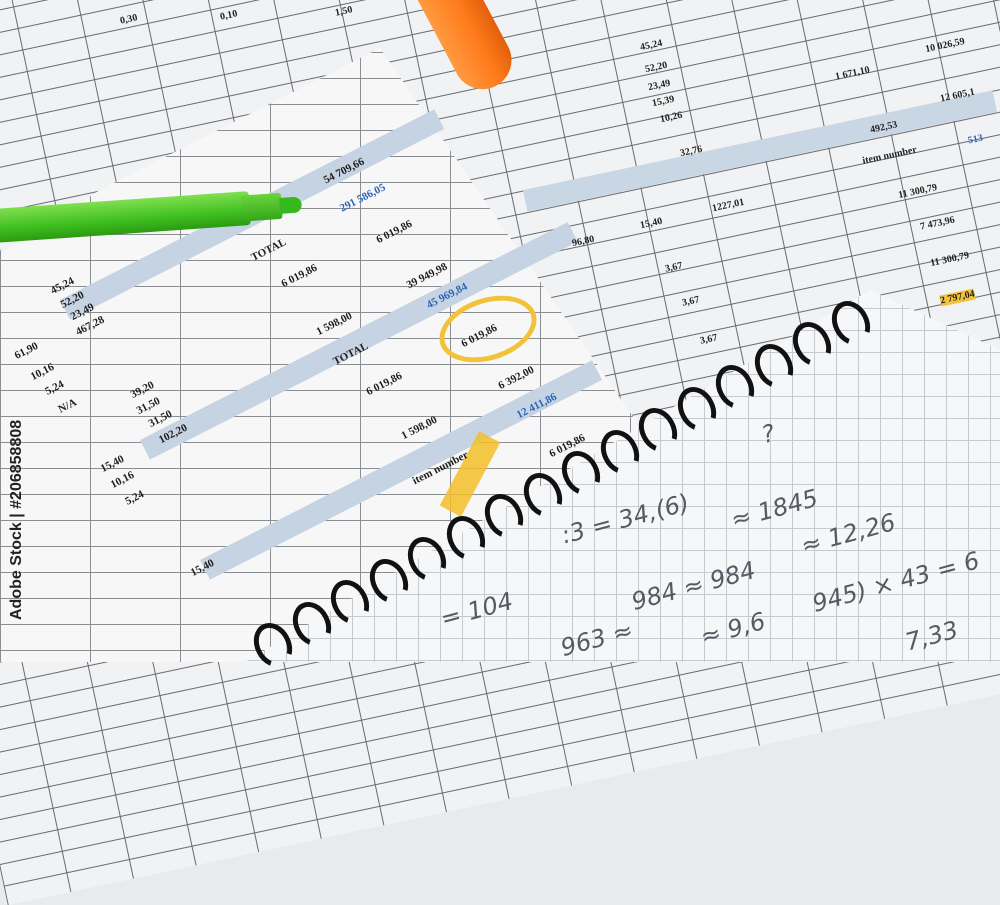 The image size is (1000, 905). I want to click on handwriting: 984 ≈ 984, so click(693, 586).